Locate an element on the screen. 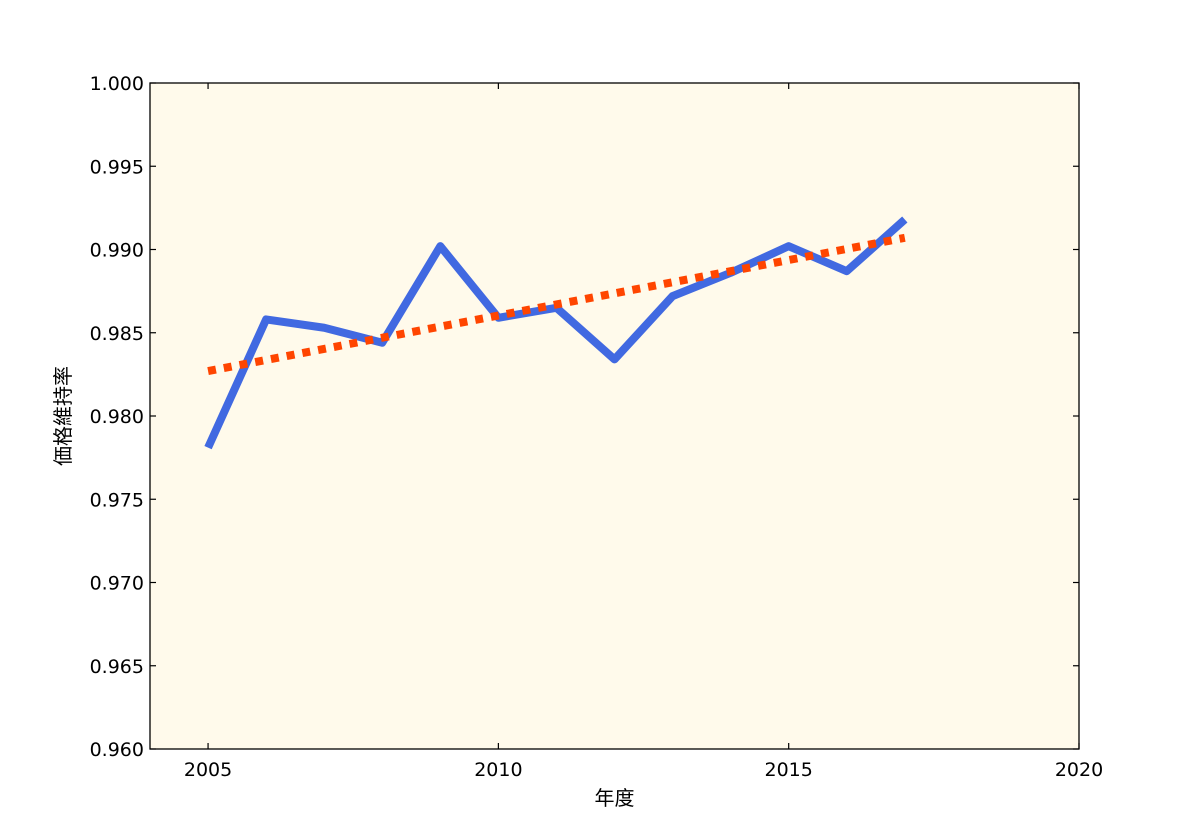 This screenshot has width=1200, height=833. y-tick-label: 0.970 is located at coordinates (117, 584).